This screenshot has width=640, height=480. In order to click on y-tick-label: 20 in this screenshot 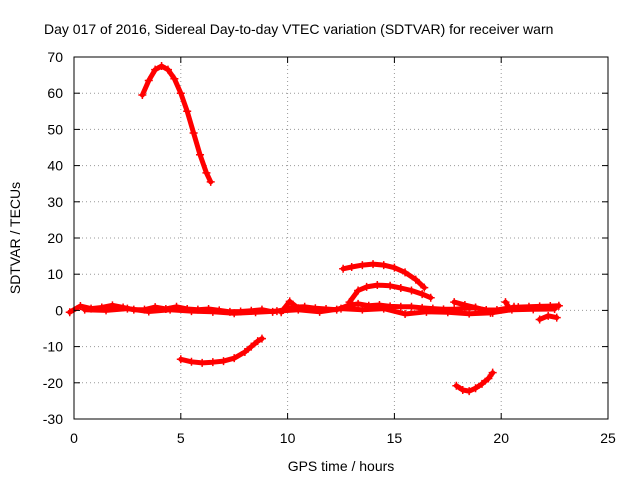, I will do `click(55, 238)`.